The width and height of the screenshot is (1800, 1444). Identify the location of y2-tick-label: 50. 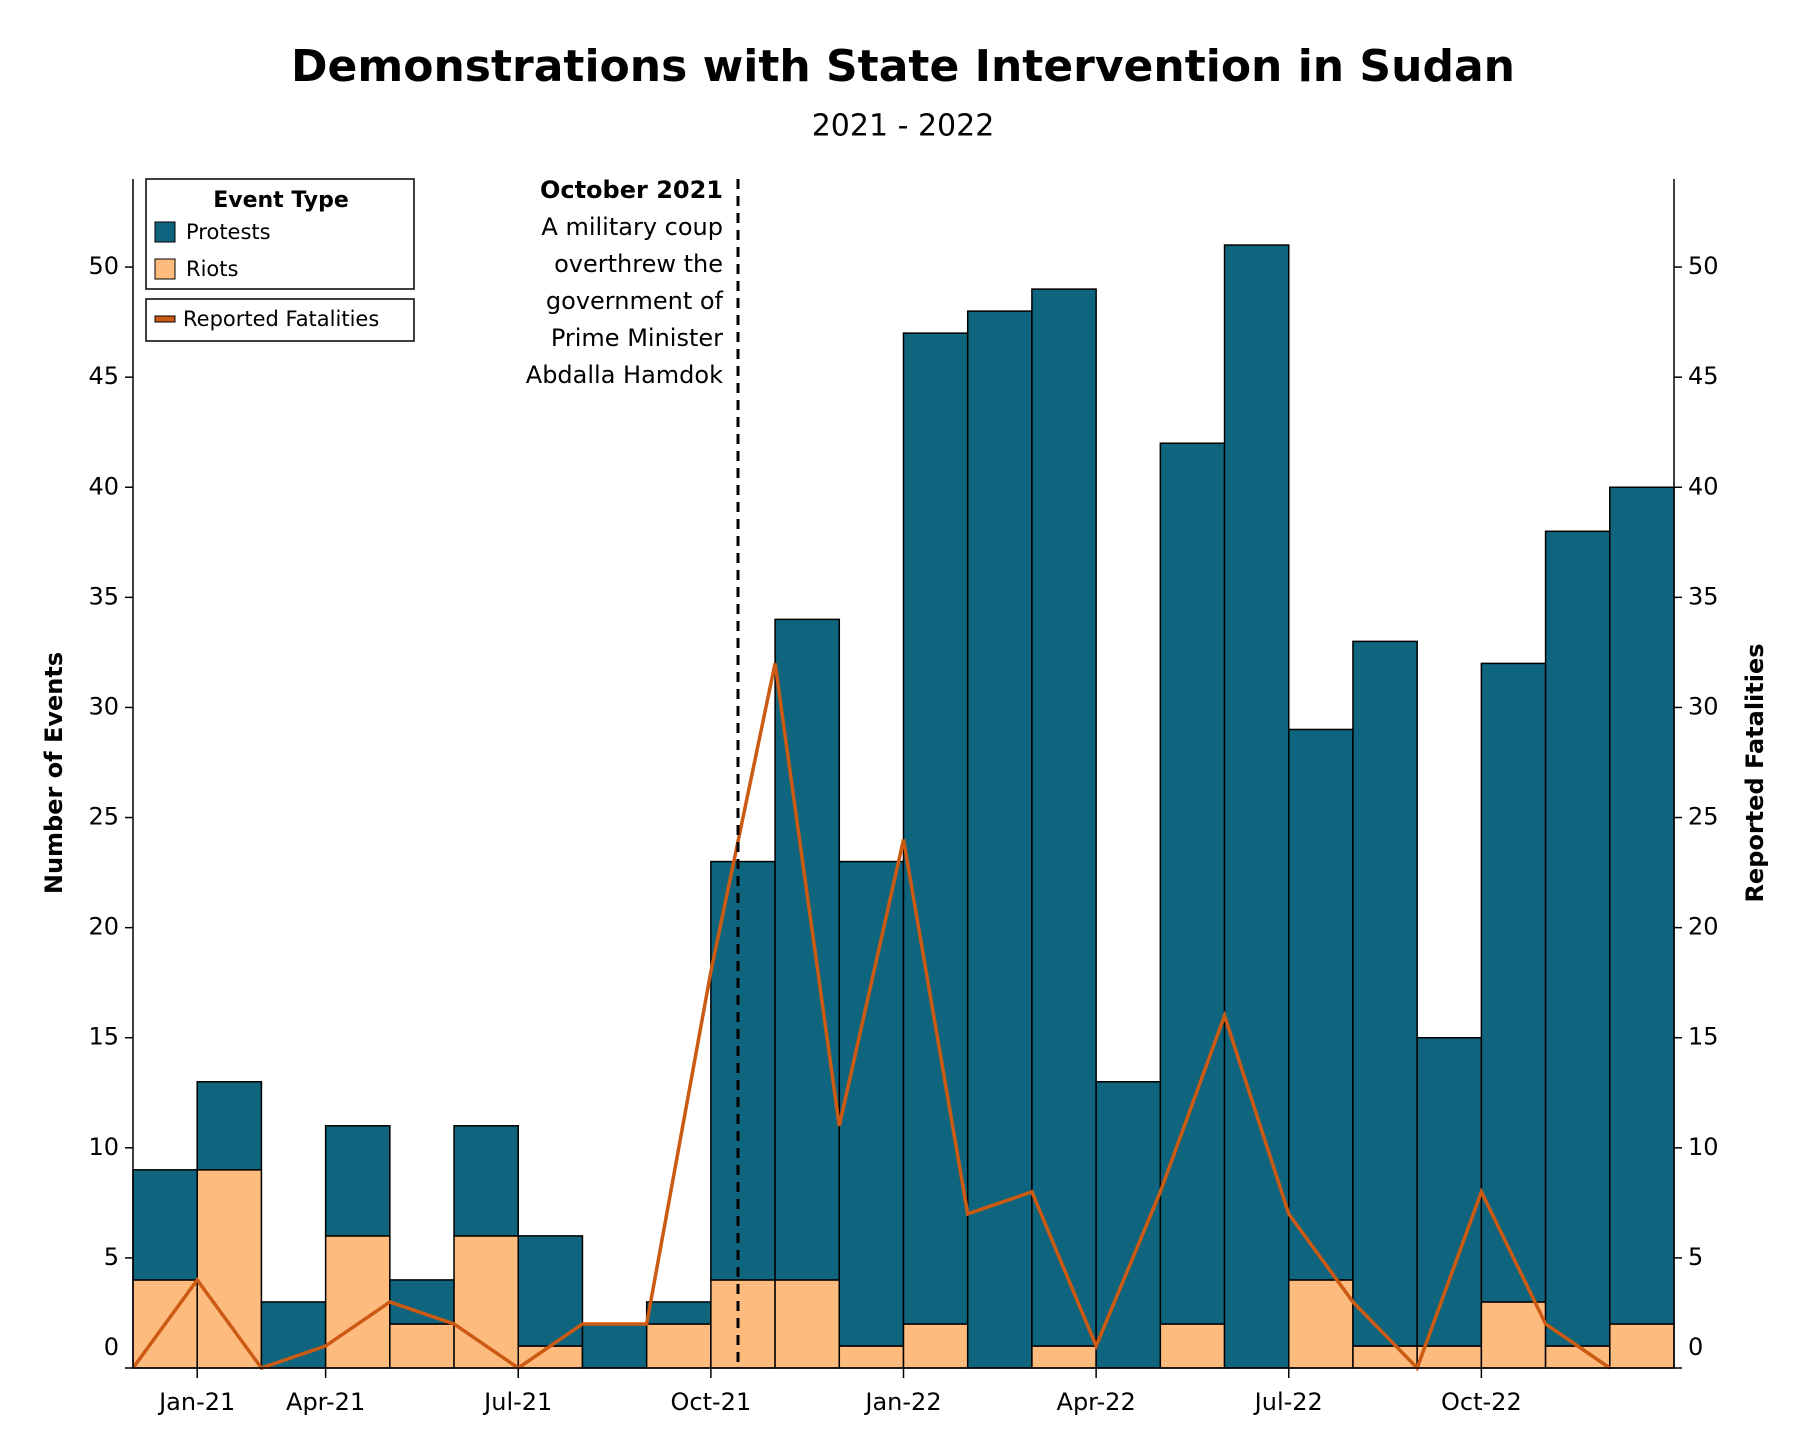
(1703, 266).